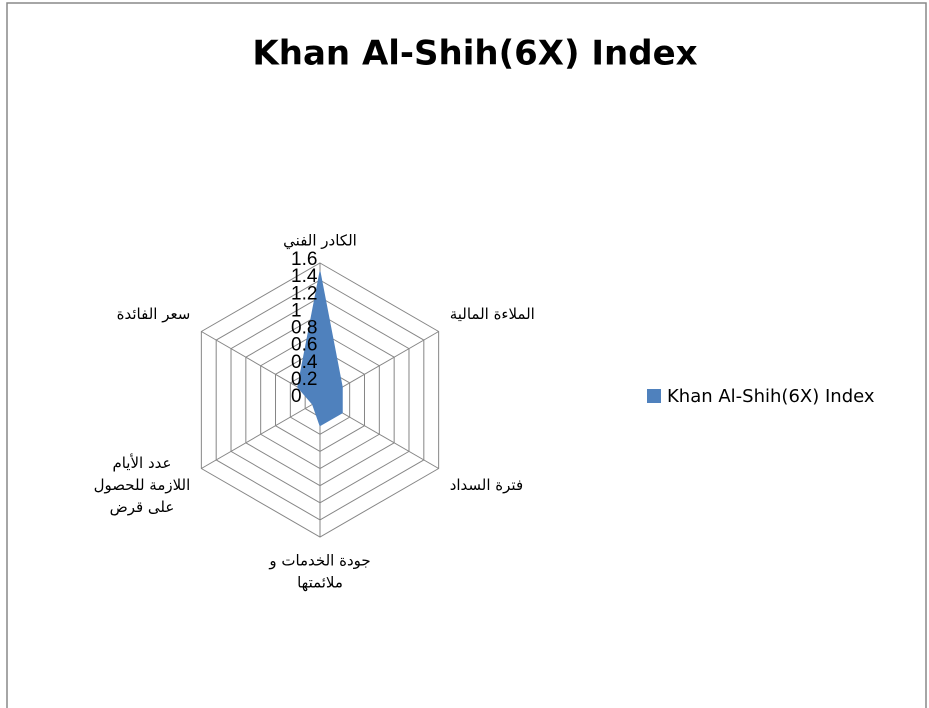 This screenshot has width=929, height=708. I want to click on category-label: على قرض, so click(142, 507).